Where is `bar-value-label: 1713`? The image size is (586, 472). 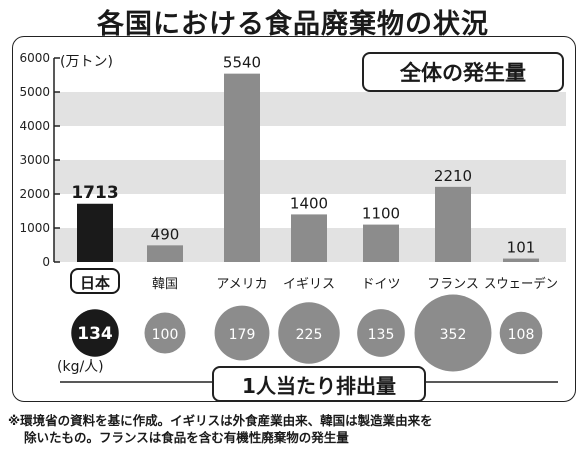 bar-value-label: 1713 is located at coordinates (94, 193).